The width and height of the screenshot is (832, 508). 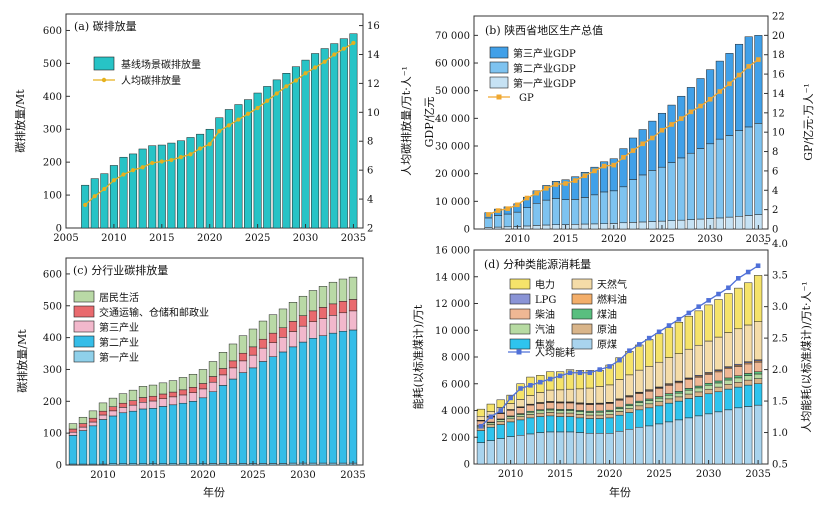 I want to click on bar-基线场景碳排放量-2017, so click(x=180, y=184).